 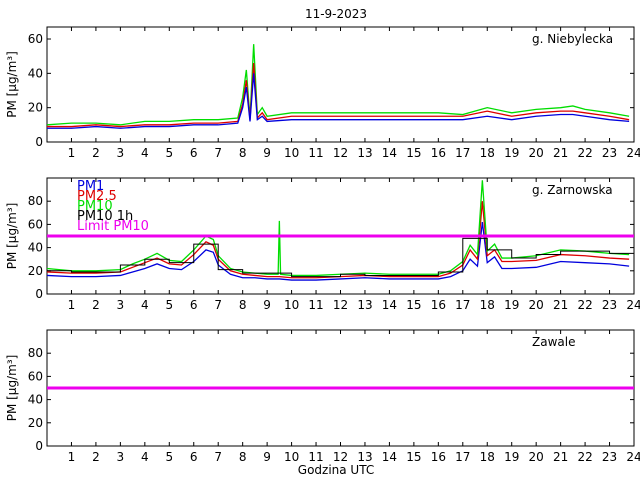 What do you see at coordinates (90, 186) in the screenshot?
I see `legend-entry: PM1` at bounding box center [90, 186].